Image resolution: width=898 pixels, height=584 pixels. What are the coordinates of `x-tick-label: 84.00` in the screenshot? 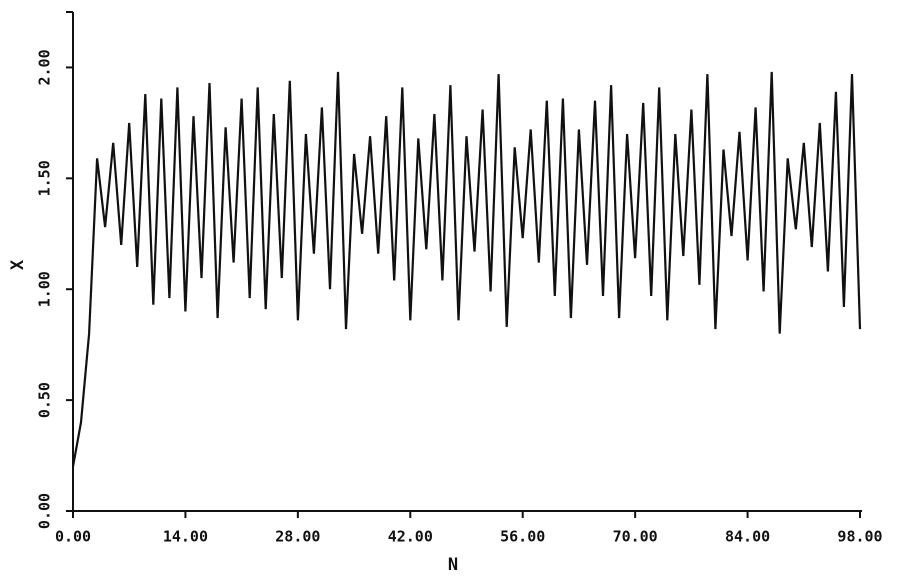 It's located at (747, 537).